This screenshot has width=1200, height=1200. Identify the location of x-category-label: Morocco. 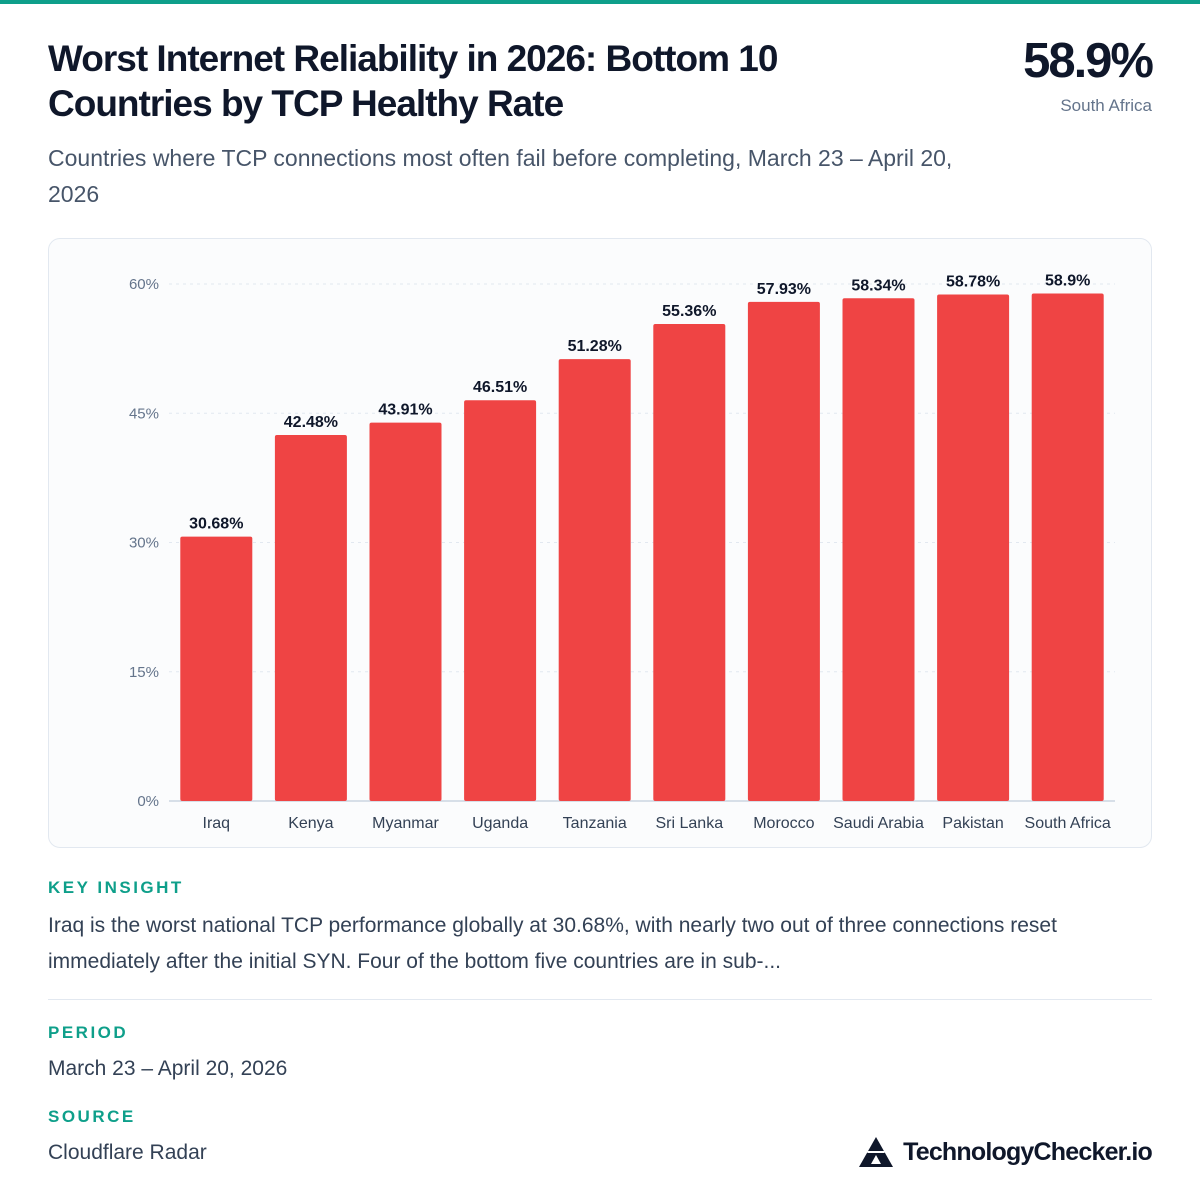
(783, 823).